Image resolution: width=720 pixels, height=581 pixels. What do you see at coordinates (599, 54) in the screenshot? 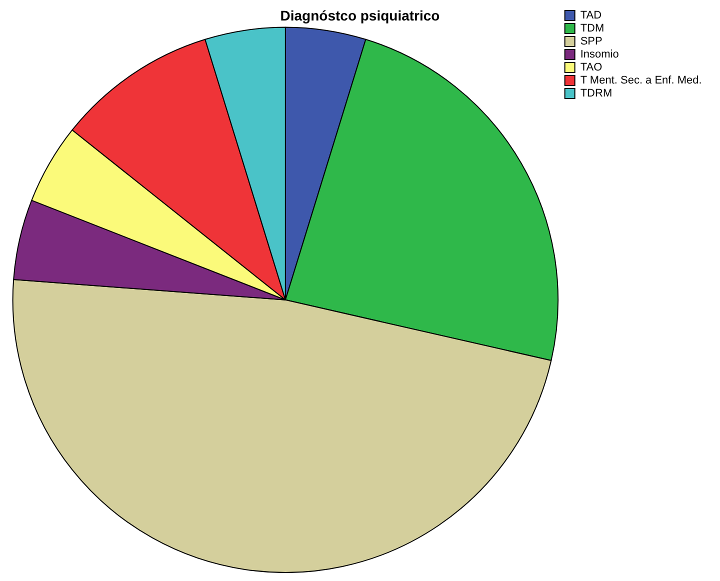
I see `legend-label: Insomio` at bounding box center [599, 54].